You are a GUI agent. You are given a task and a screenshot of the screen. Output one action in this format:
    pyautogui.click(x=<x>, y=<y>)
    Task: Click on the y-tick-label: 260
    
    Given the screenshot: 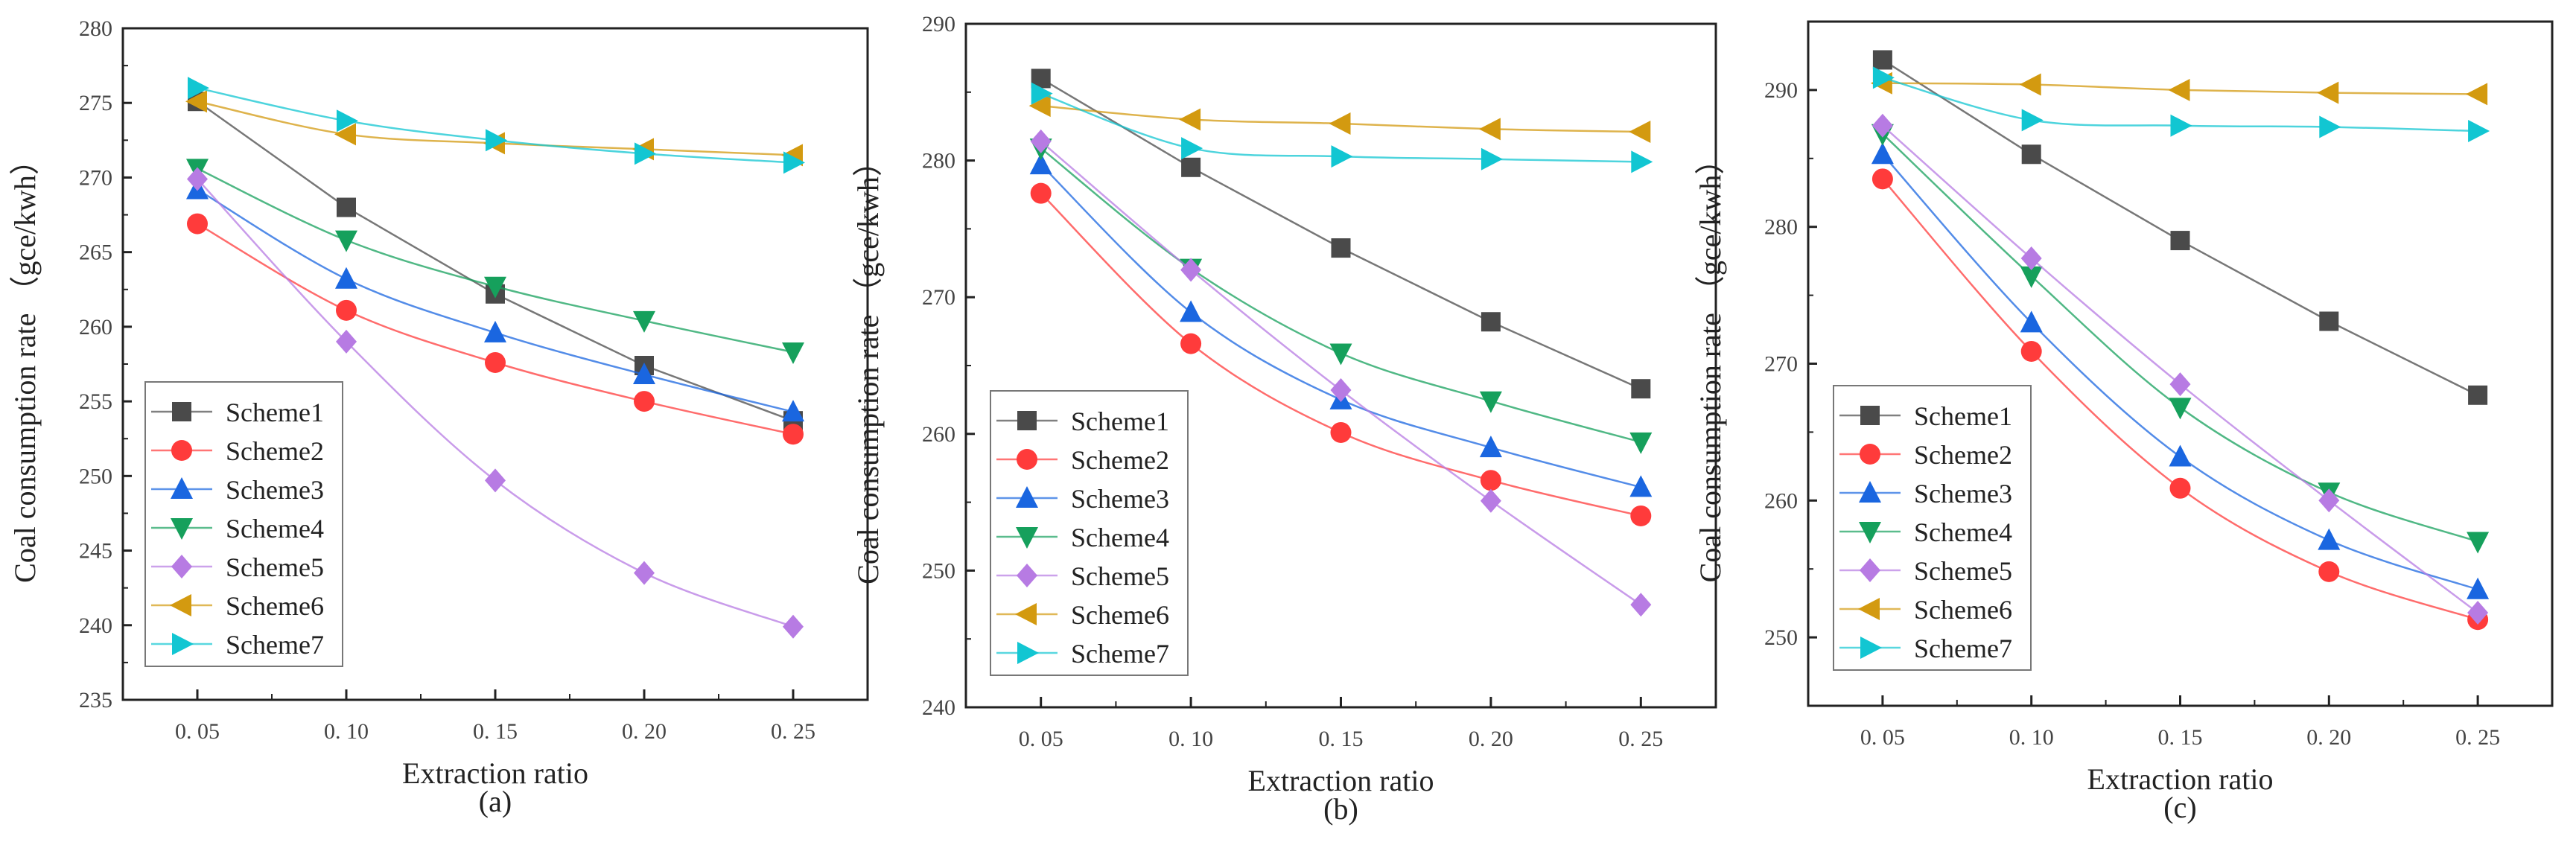 What is the action you would take?
    pyautogui.click(x=1781, y=500)
    